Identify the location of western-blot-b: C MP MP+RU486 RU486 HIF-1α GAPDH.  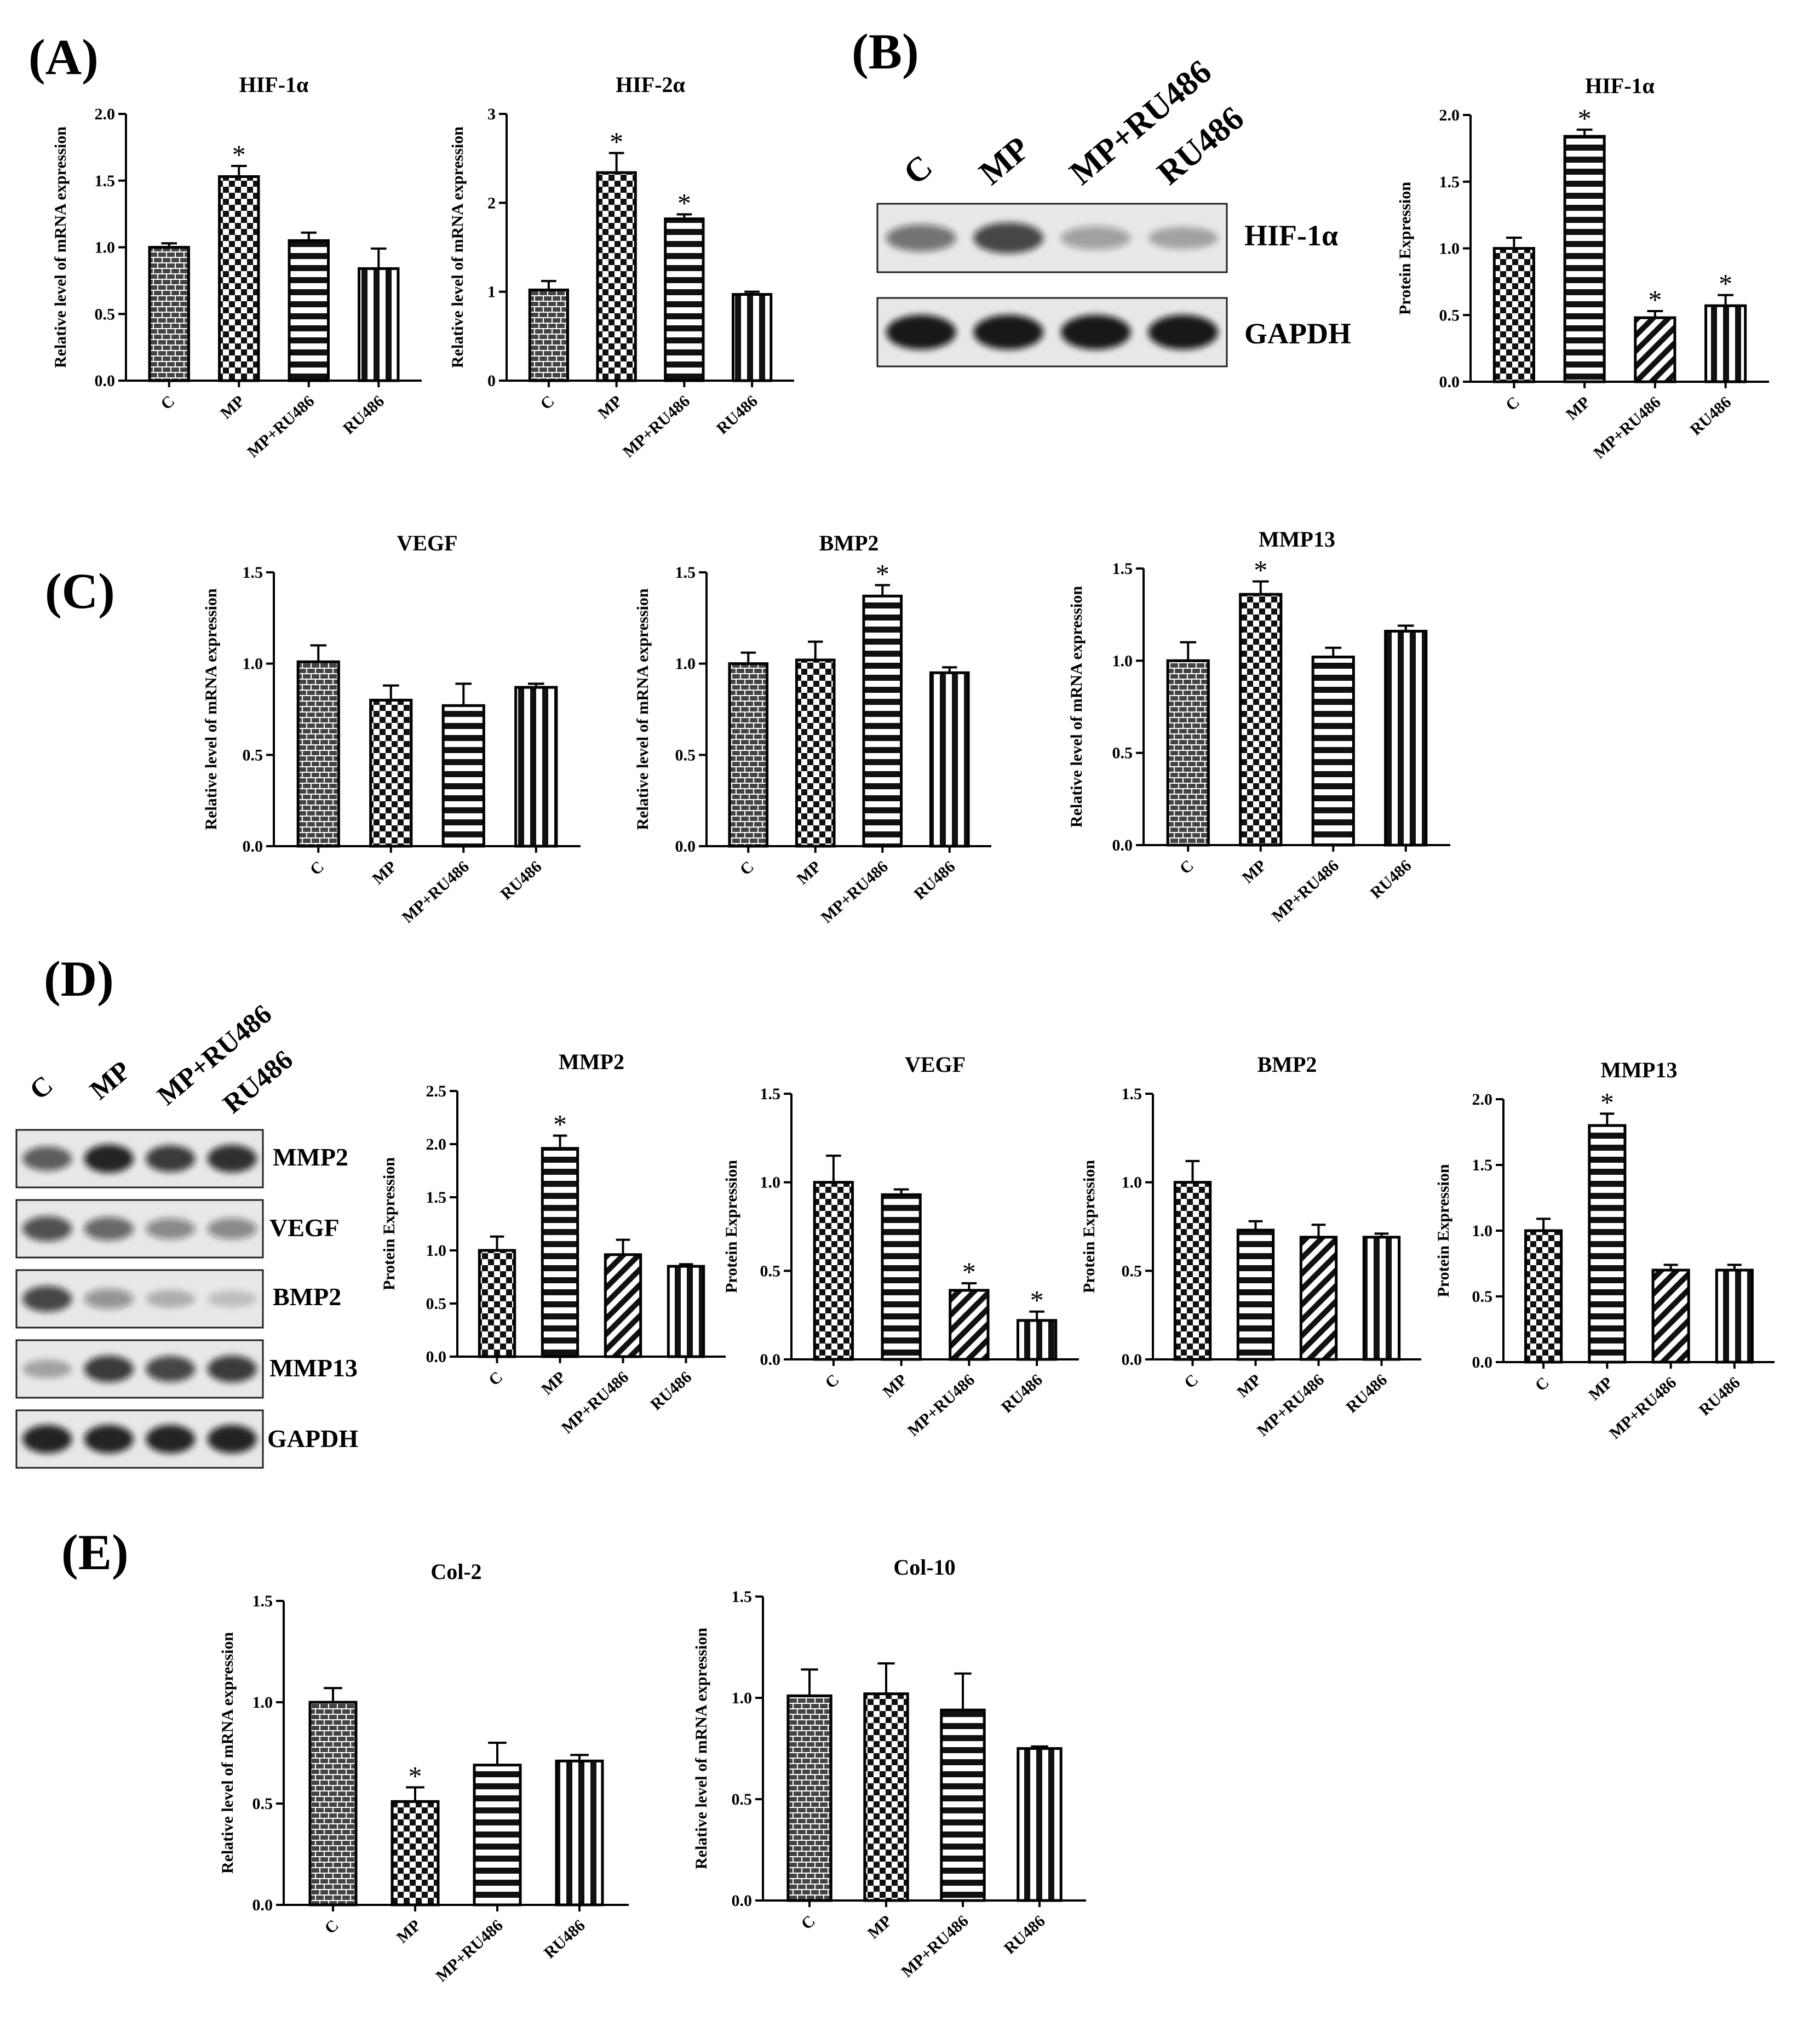
(1113, 211).